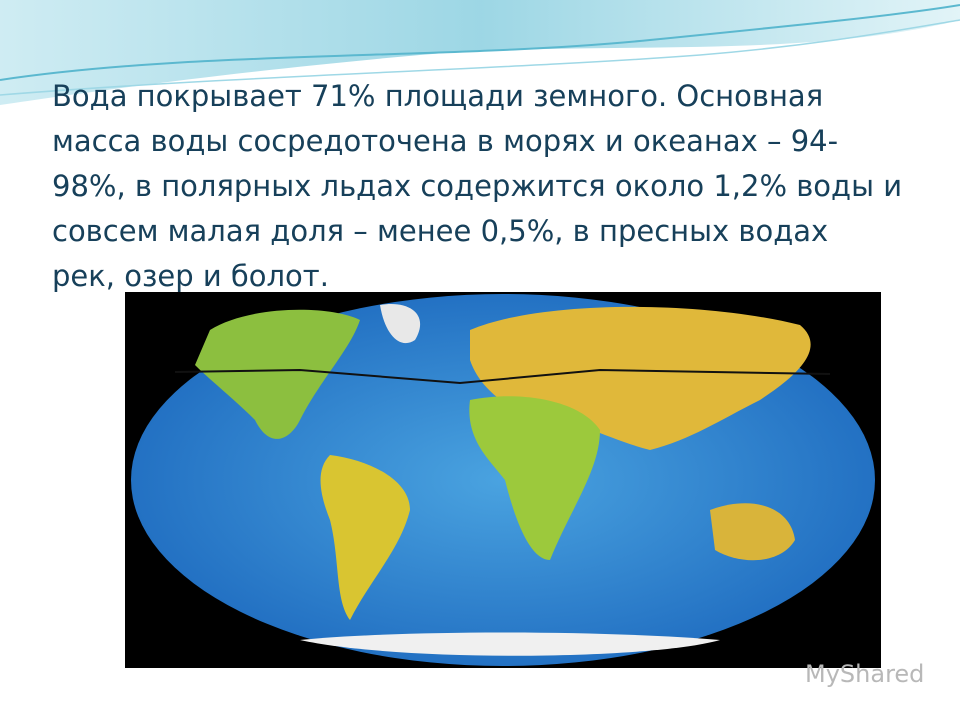 The width and height of the screenshot is (960, 720). Describe the element at coordinates (190, 276) in the screenshot. I see `text-line: рек, озер и болот.` at that location.